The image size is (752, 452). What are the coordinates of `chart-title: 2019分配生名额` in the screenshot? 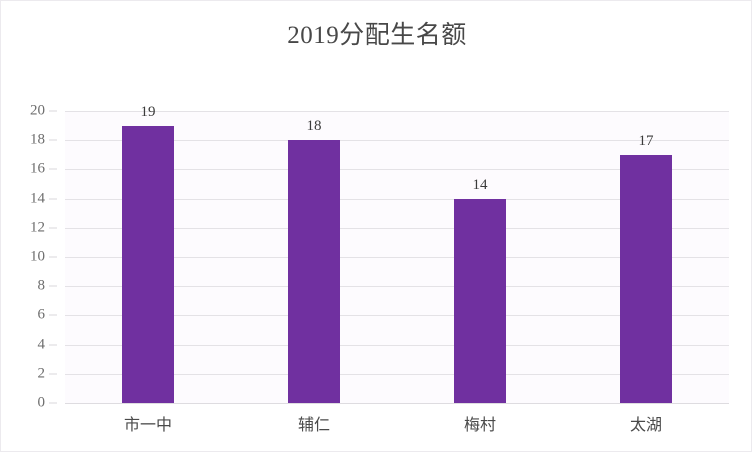 It's located at (377, 35).